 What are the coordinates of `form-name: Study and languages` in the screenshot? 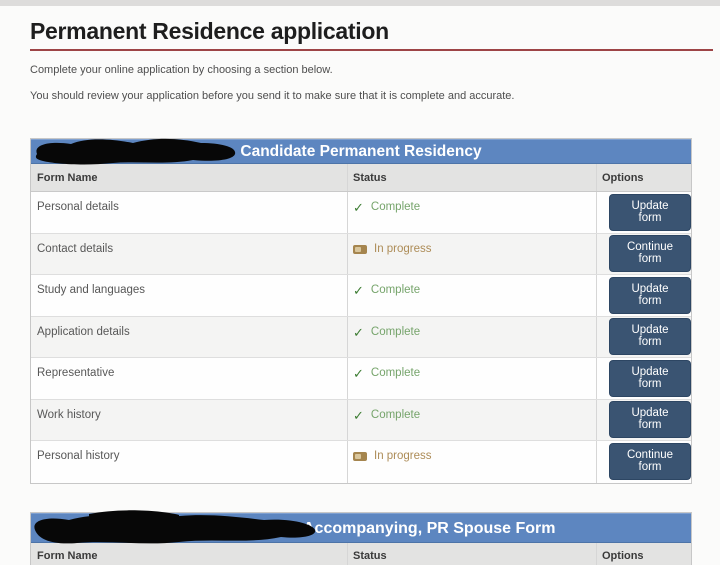 It's located at (91, 290).